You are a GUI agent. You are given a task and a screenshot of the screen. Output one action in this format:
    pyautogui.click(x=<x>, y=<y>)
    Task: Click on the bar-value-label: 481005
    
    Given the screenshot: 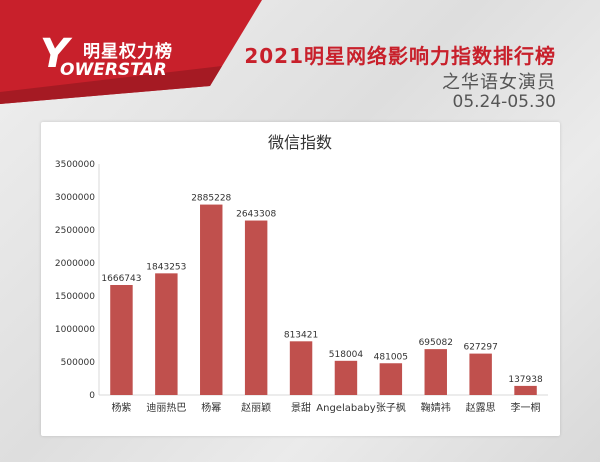 What is the action you would take?
    pyautogui.click(x=391, y=357)
    